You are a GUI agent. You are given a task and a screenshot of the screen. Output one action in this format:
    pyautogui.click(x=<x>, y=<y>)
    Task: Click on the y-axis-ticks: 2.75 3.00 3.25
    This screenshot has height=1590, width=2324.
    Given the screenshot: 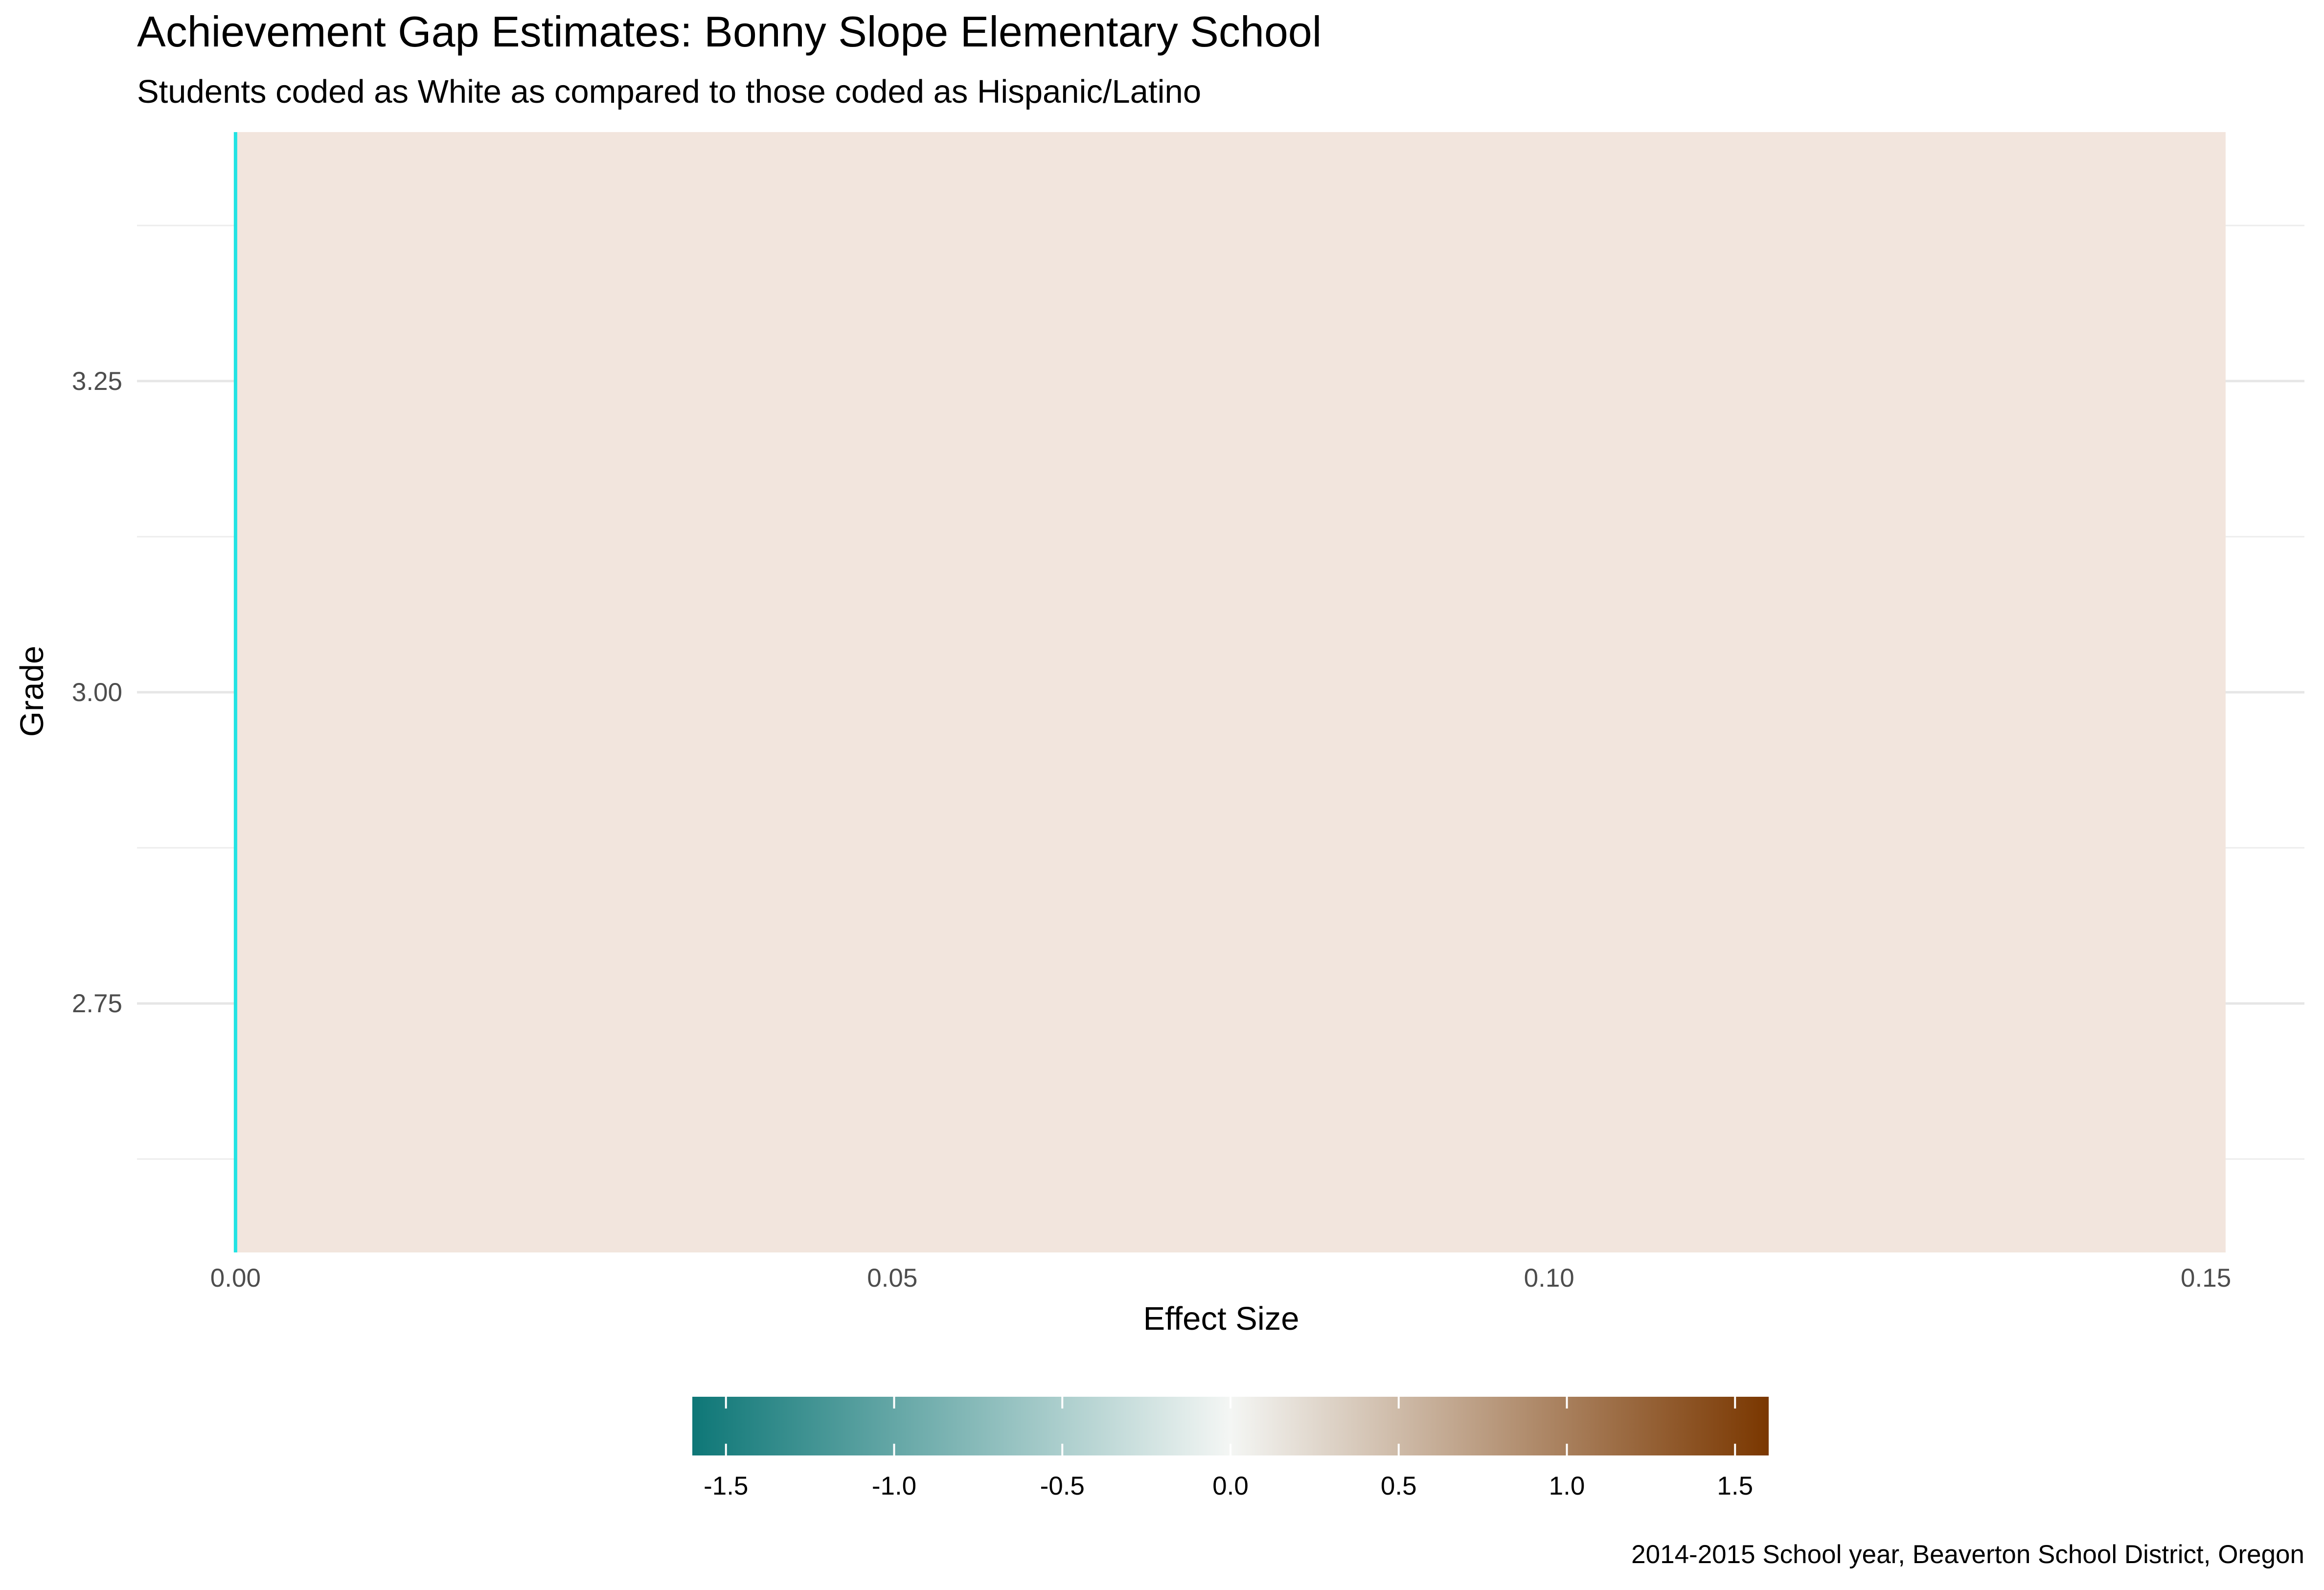 What is the action you would take?
    pyautogui.click(x=97, y=693)
    